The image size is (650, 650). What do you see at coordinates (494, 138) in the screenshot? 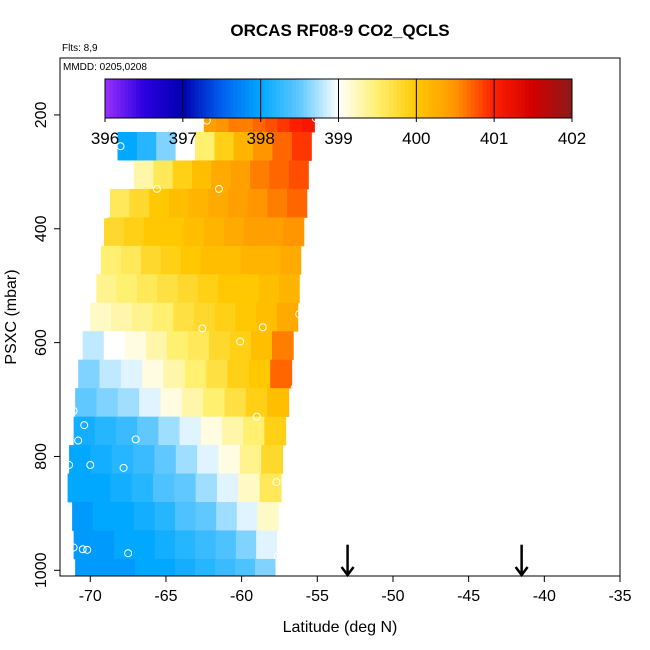
I see `colorbar-tick-label: 401` at bounding box center [494, 138].